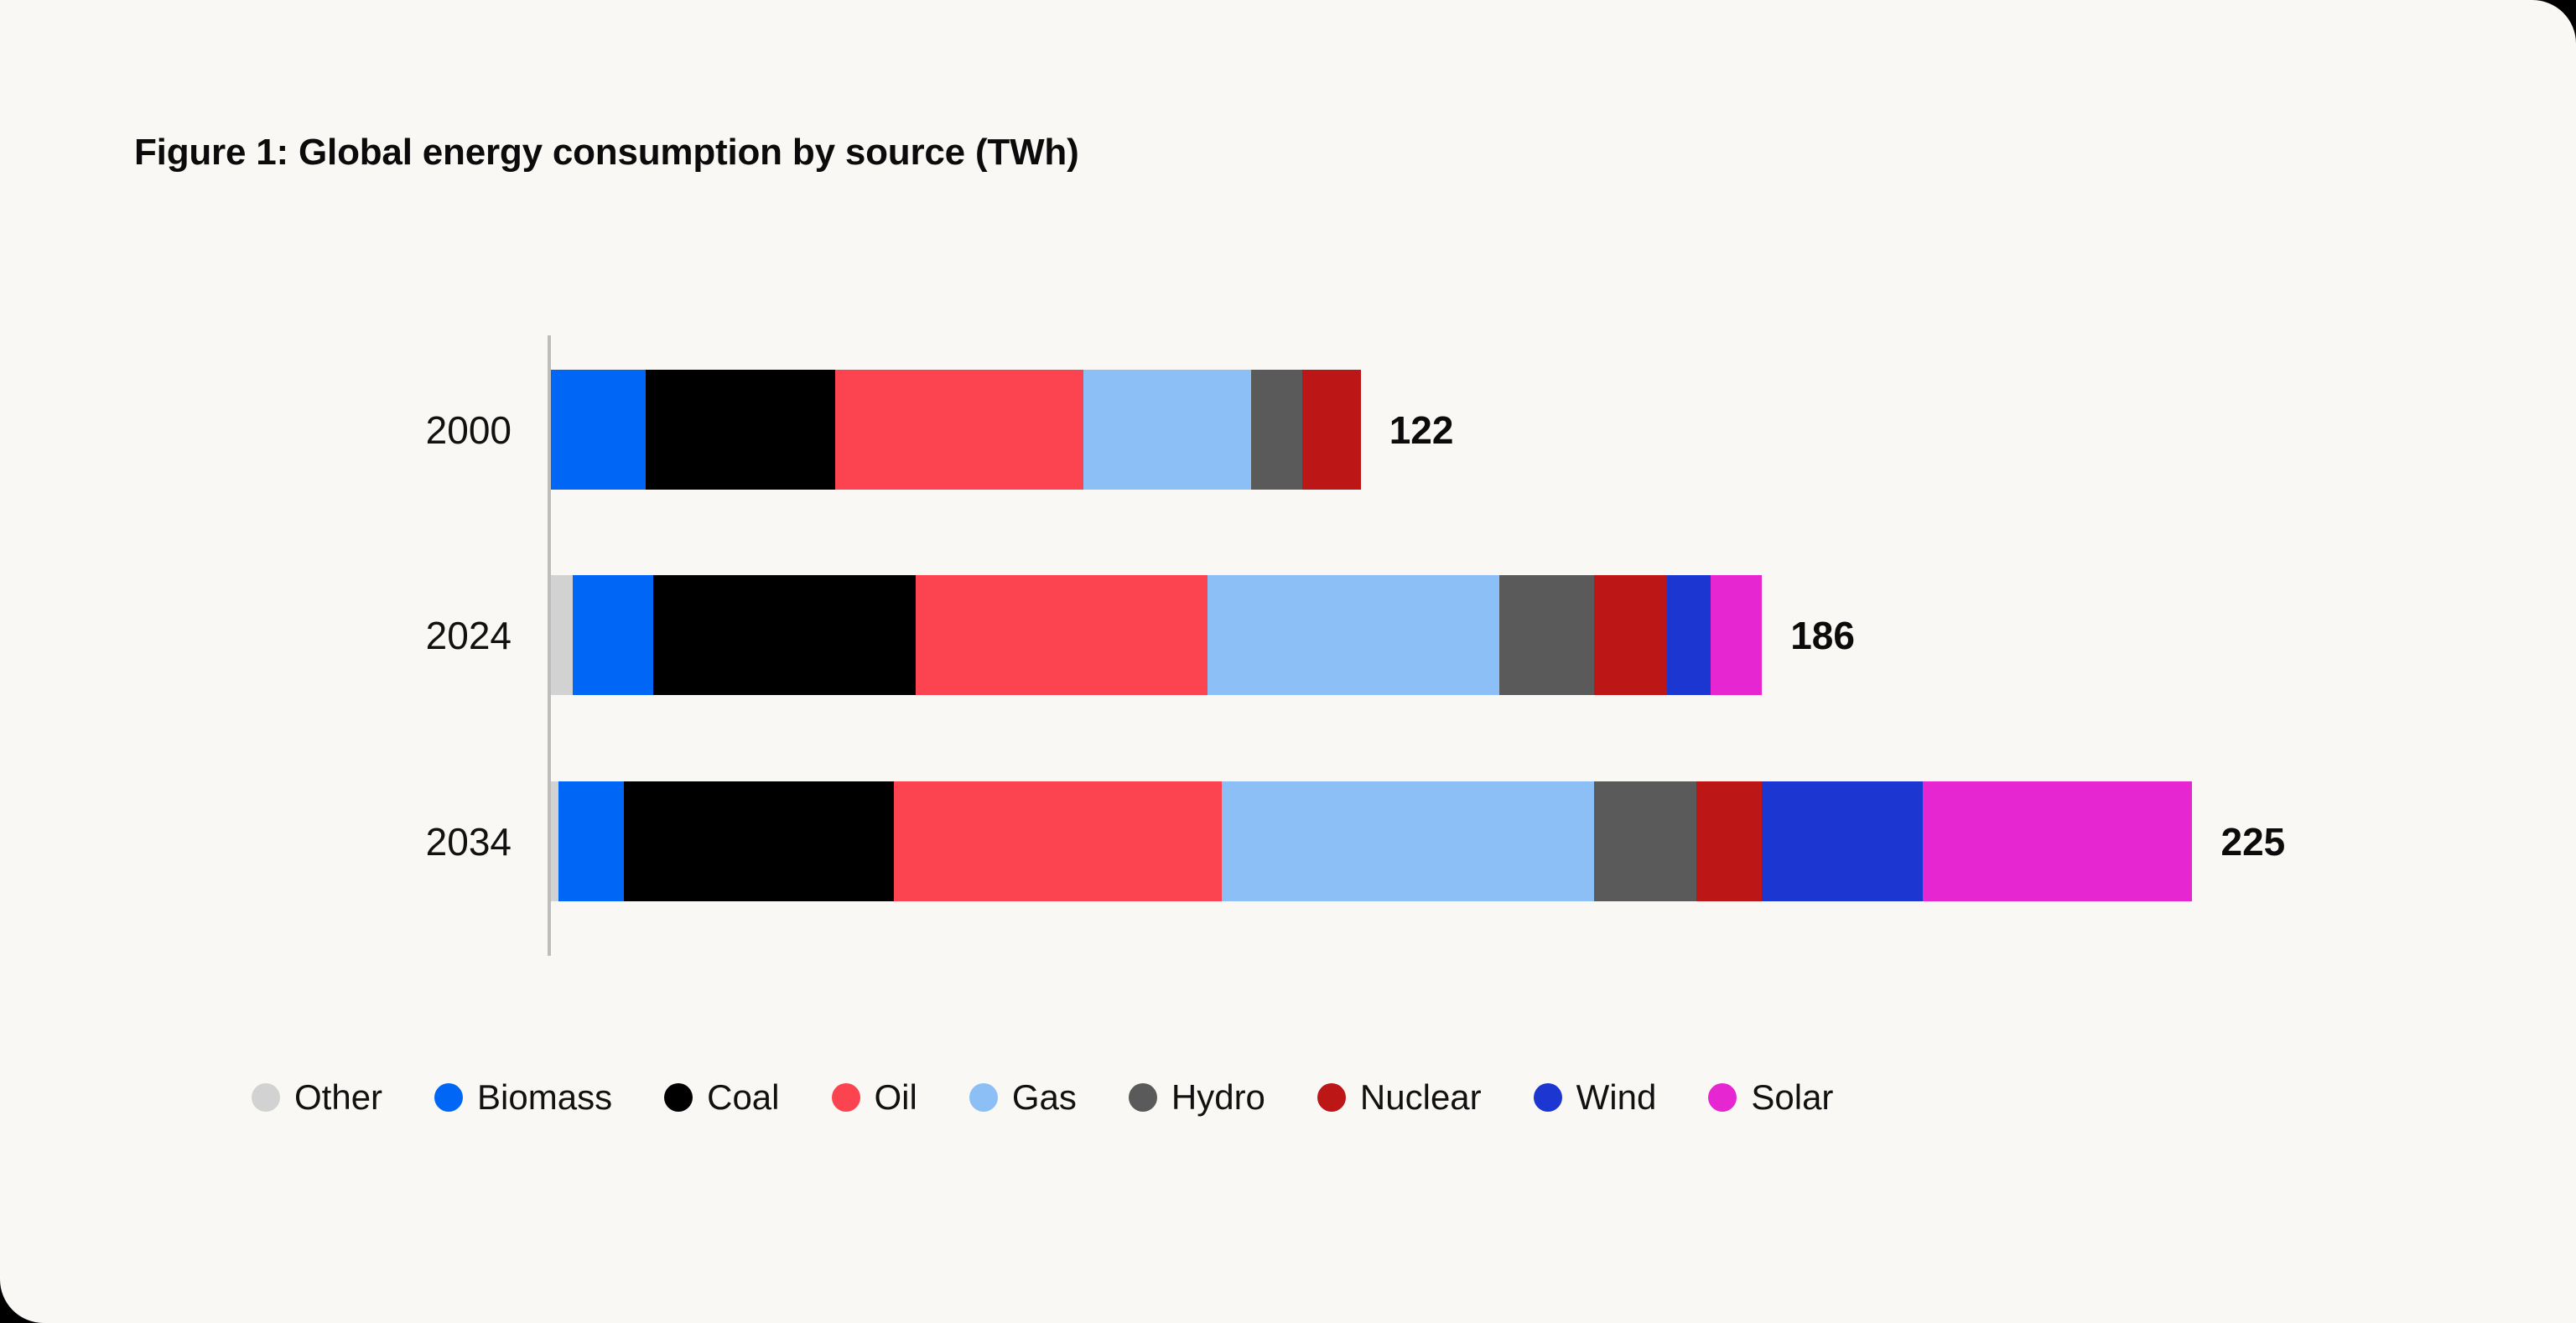 The image size is (2576, 1323). What do you see at coordinates (1792, 1097) in the screenshot?
I see `legend-label: Solar` at bounding box center [1792, 1097].